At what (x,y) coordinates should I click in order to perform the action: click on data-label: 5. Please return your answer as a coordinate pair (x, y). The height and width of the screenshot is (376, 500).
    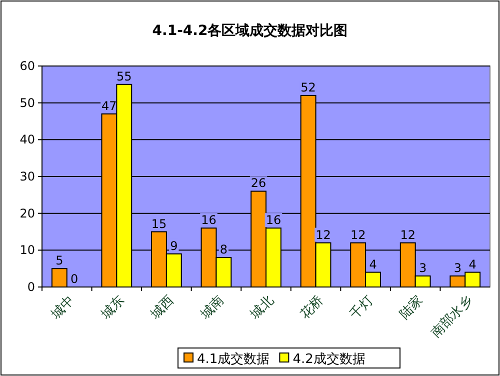
    Looking at the image, I should click on (60, 261).